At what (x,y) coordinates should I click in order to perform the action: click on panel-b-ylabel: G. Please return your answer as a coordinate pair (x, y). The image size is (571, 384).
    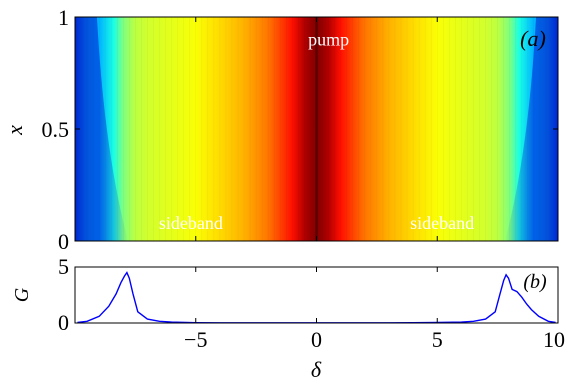
    Looking at the image, I should click on (22, 294).